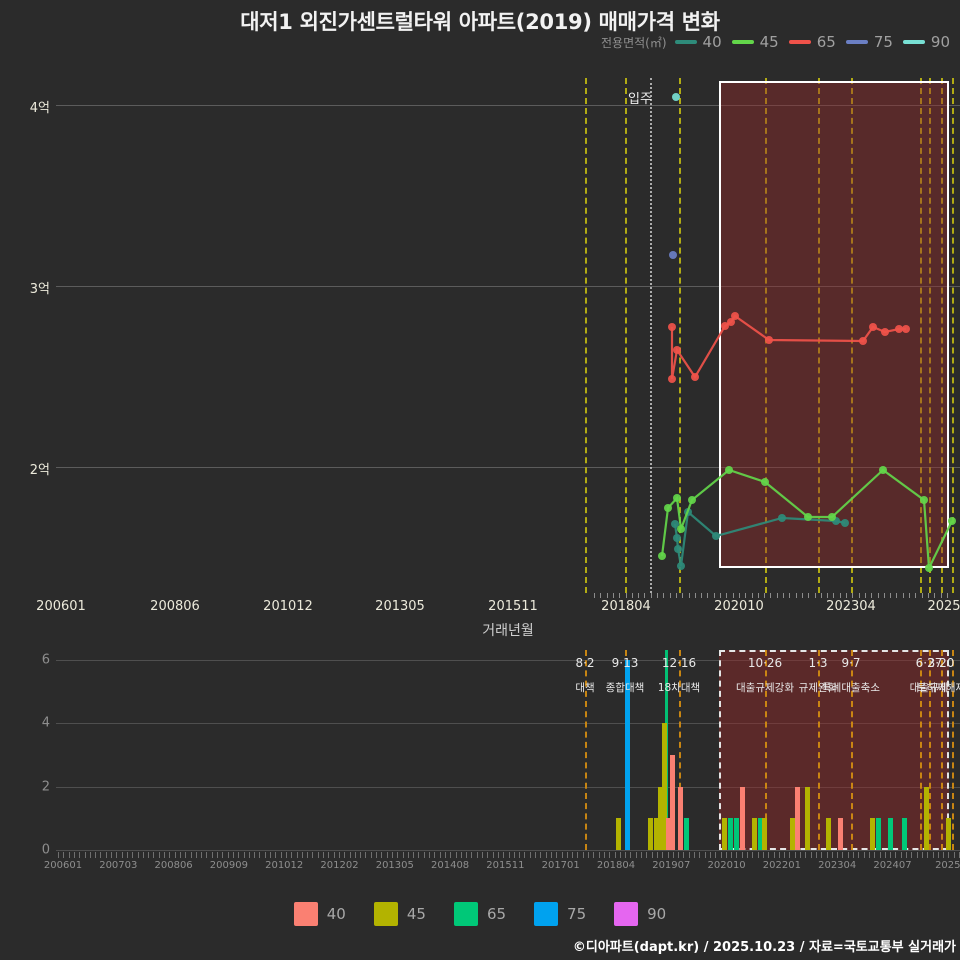 Image resolution: width=960 pixels, height=960 pixels. Describe the element at coordinates (826, 42) in the screenshot. I see `legend-label-65: 65` at that location.